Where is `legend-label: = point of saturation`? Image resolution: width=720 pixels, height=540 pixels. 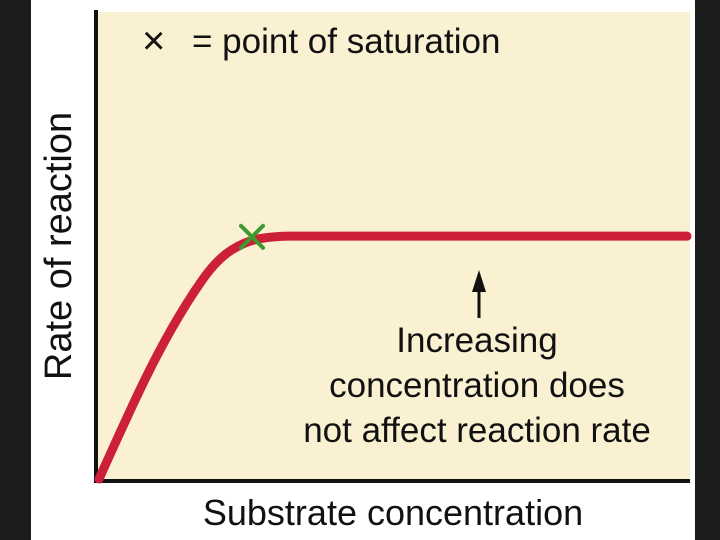
legend-label: = point of saturation is located at coordinates (346, 41).